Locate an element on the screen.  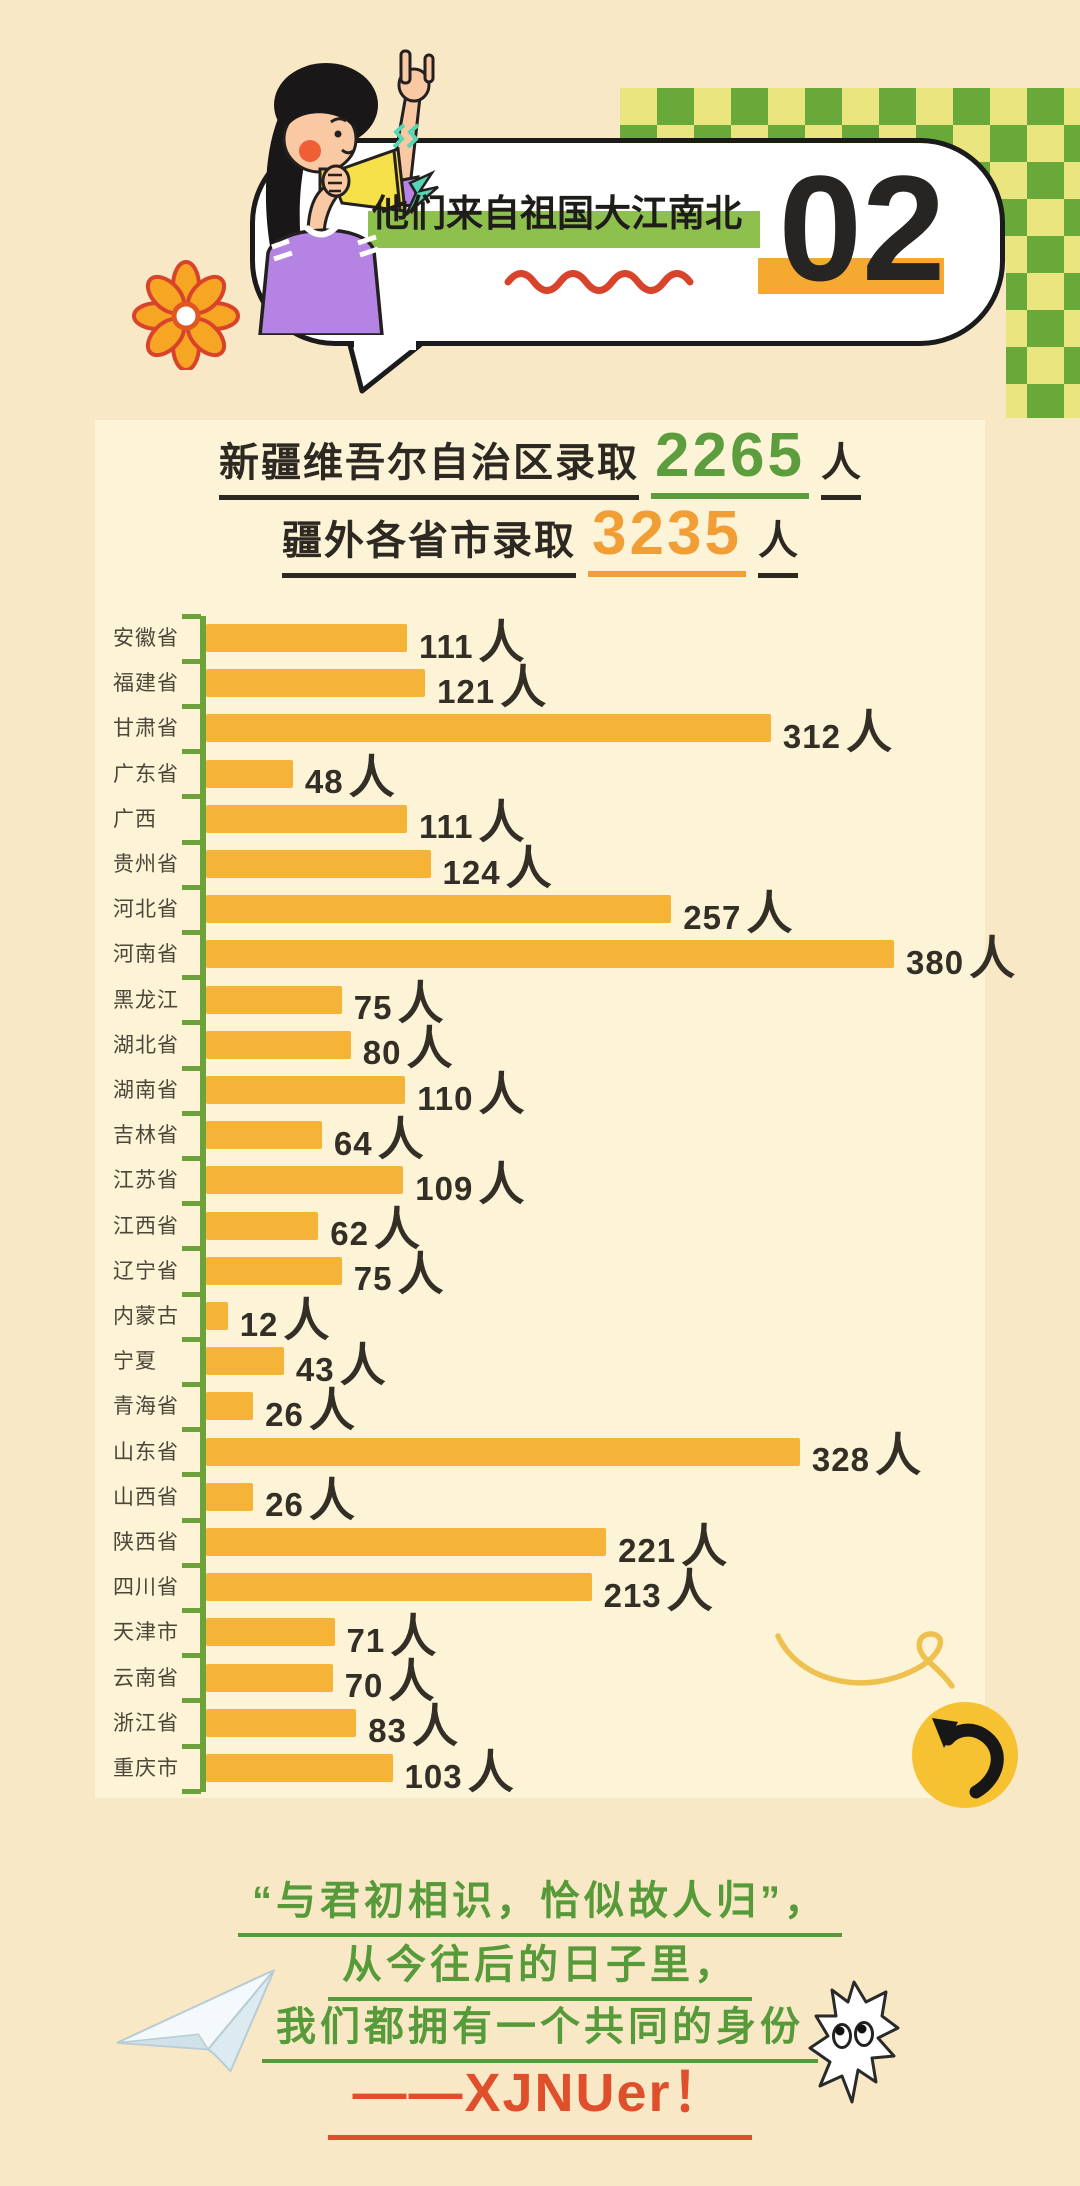
chart-row: 湖北省 80 人 is located at coordinates (540, 1048).